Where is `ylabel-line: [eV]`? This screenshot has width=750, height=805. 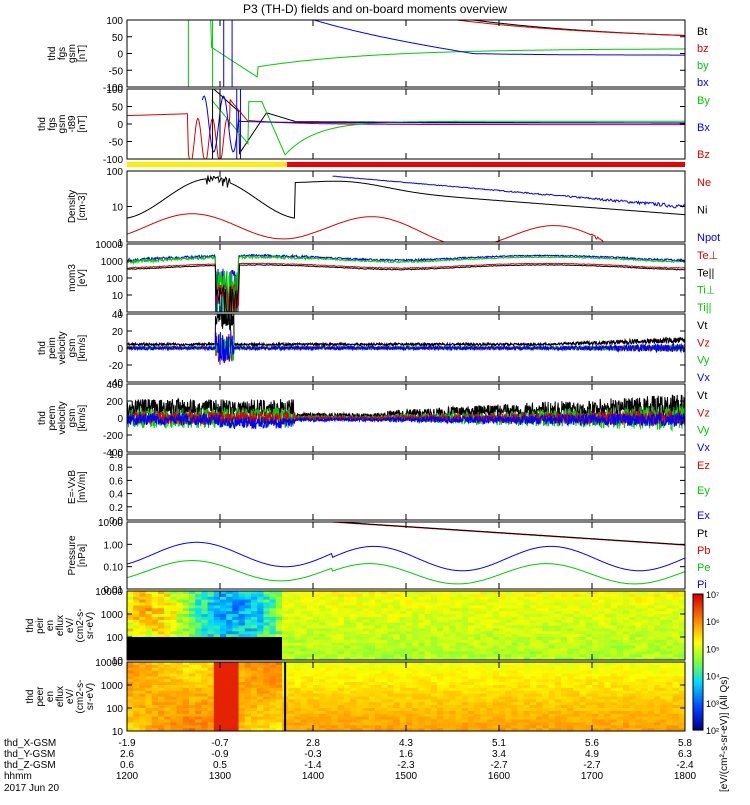 ylabel-line: [eV] is located at coordinates (82, 278).